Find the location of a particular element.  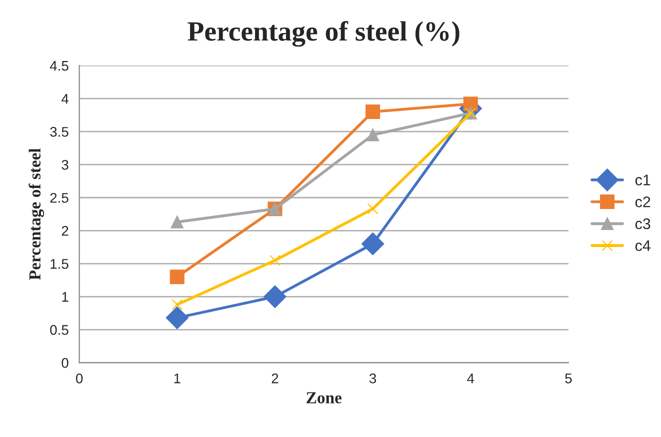

chart-title: Percentage of steel (%) is located at coordinates (324, 33).